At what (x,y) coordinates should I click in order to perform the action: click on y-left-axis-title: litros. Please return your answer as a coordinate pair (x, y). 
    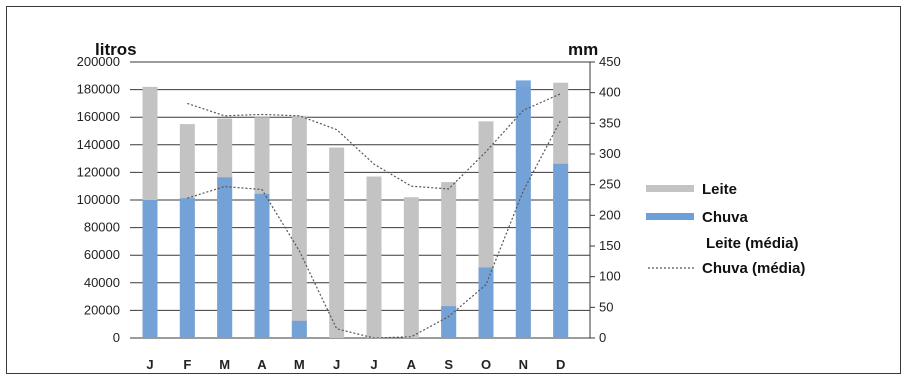
    Looking at the image, I should click on (116, 49).